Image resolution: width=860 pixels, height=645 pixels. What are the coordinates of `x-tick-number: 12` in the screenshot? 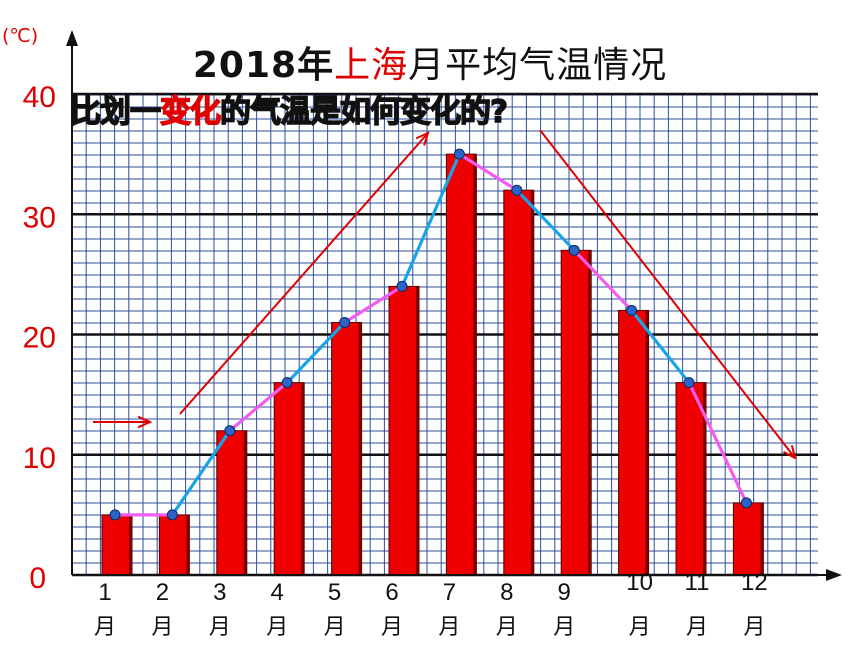 It's located at (754, 582).